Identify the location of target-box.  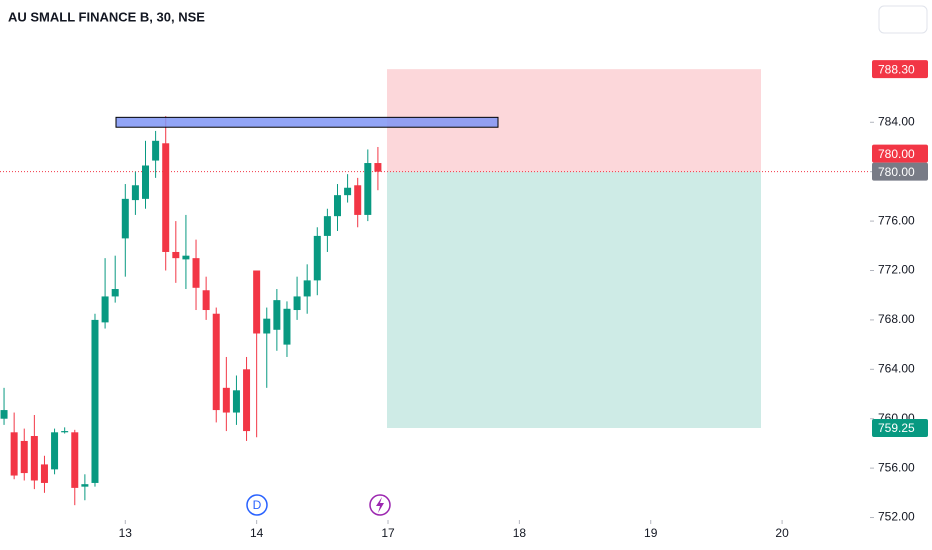
(900, 427).